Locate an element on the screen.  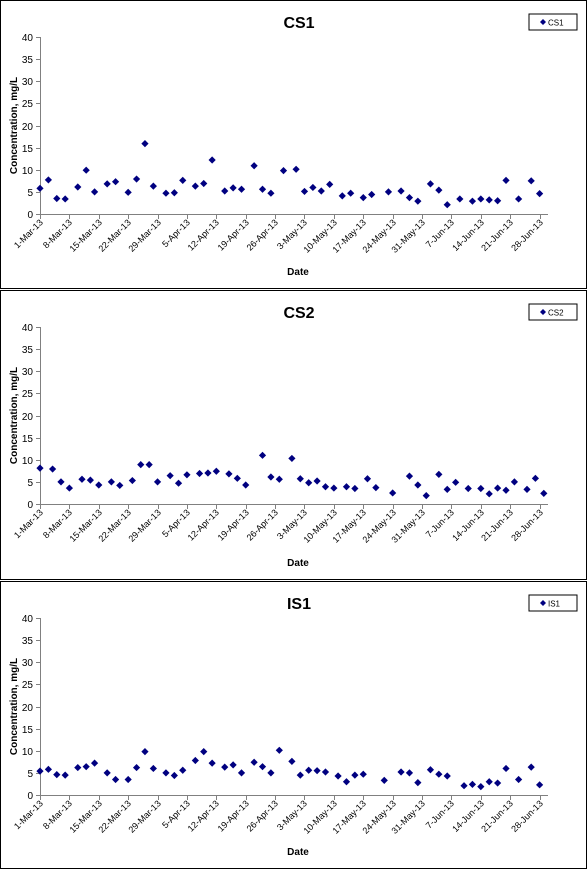
legend-label: IS1 is located at coordinates (554, 604).